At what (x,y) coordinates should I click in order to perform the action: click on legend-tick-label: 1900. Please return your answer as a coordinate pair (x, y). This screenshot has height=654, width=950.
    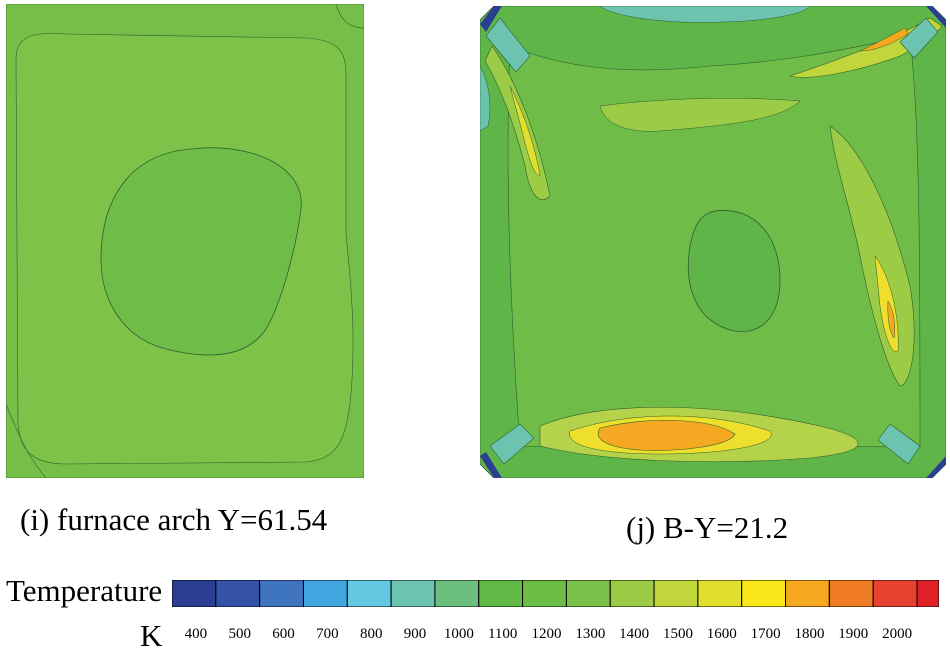
    Looking at the image, I should click on (853, 634).